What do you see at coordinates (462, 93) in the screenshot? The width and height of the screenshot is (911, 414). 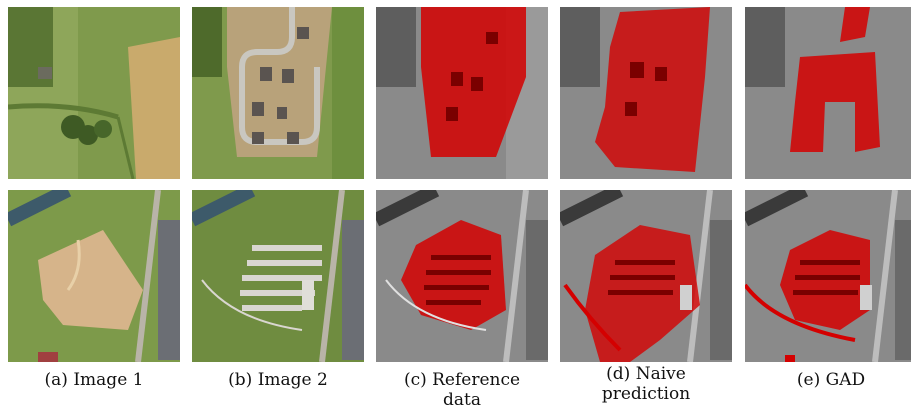 I see `row1-reference-data` at bounding box center [462, 93].